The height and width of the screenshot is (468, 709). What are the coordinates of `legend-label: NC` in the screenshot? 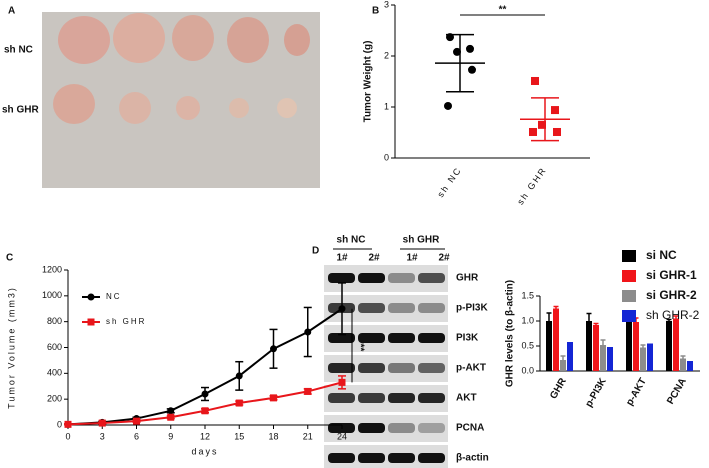 It's located at (114, 296).